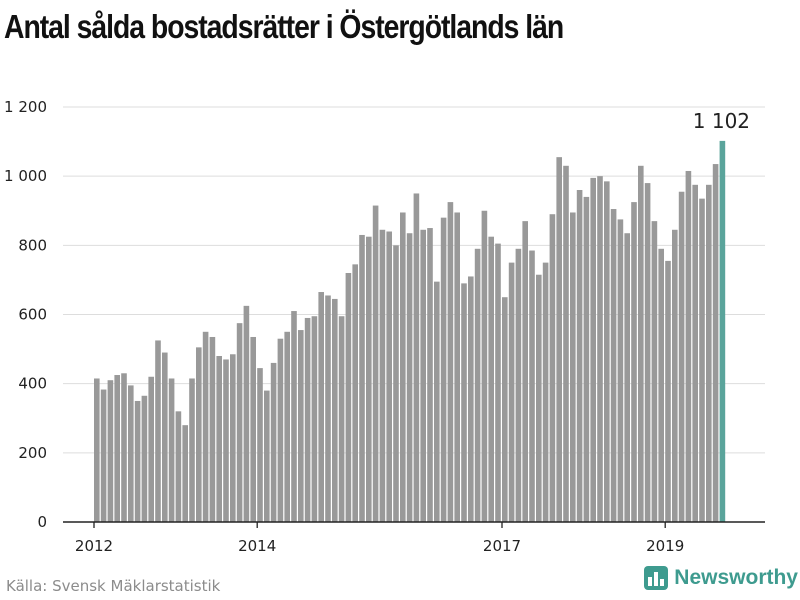  I want to click on bar-highlight, so click(722, 331).